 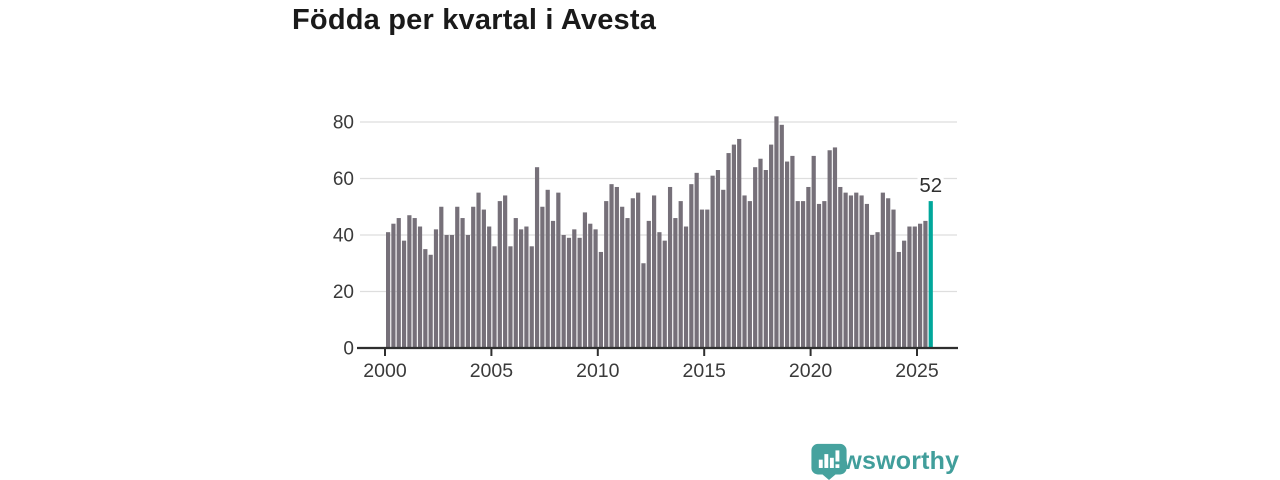 I want to click on y-tick-label-40: 40, so click(x=343, y=236).